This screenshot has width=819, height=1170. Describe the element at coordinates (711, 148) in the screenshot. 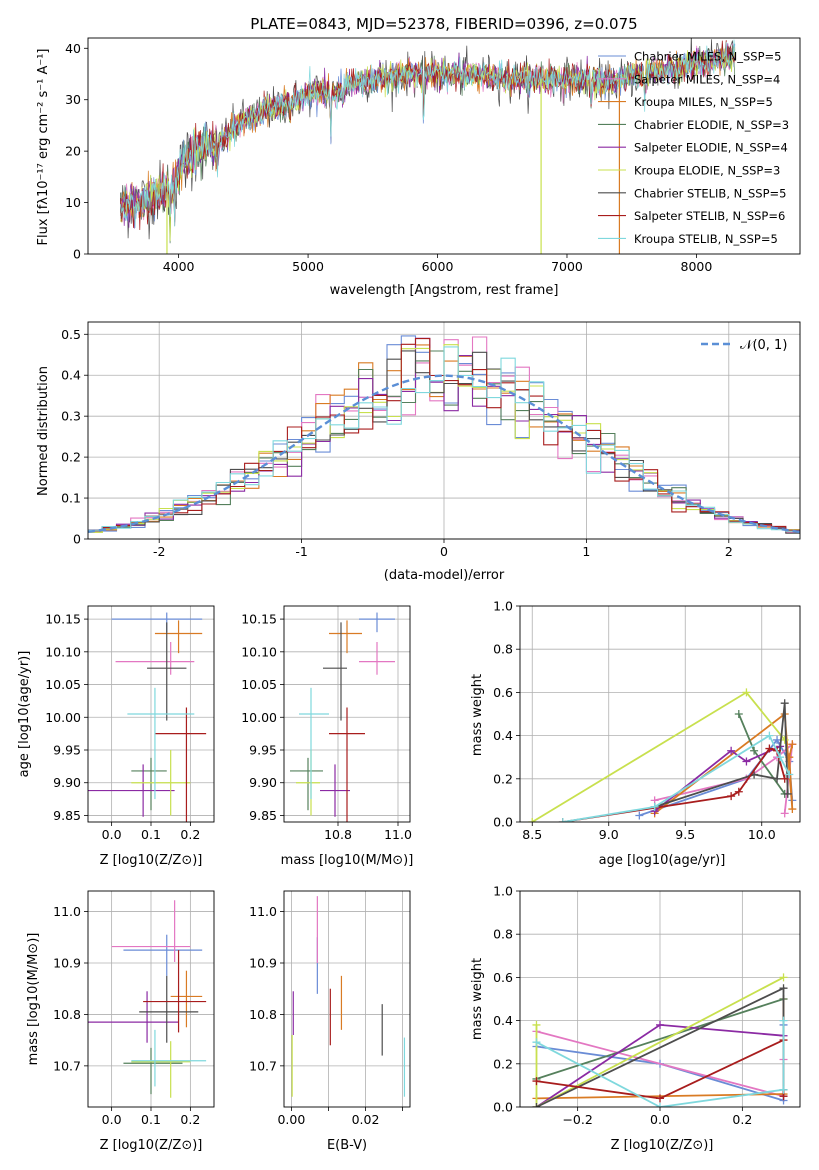

I see `spectrum-legend-label-4: Salpeter ELODIE, N_SSP=4` at that location.